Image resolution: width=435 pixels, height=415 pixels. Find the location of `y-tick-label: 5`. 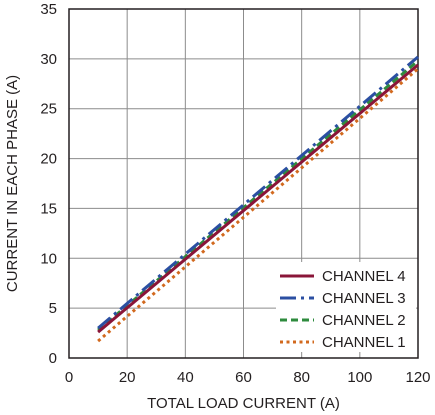

y-tick-label: 5 is located at coordinates (53, 308).